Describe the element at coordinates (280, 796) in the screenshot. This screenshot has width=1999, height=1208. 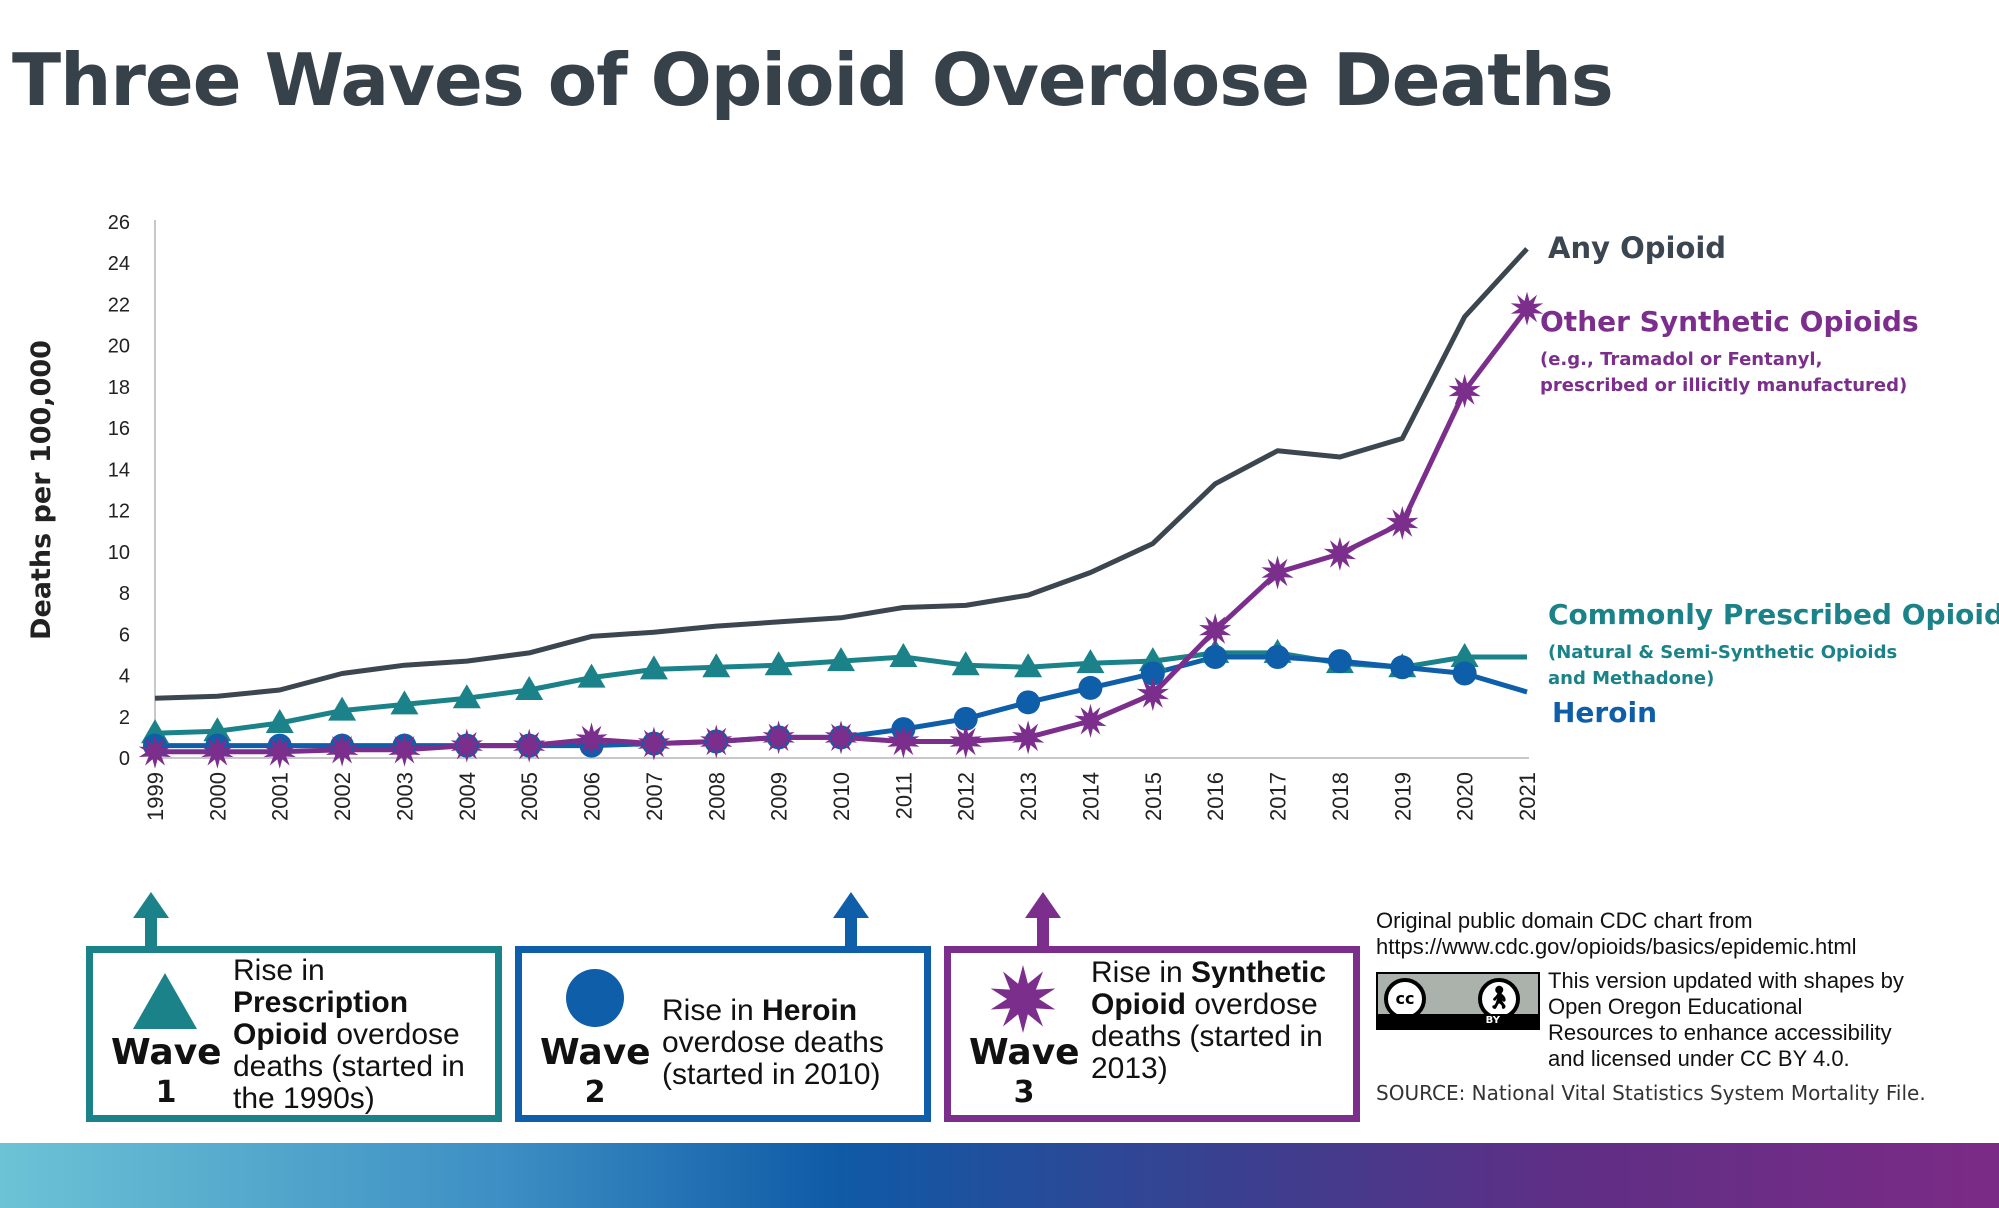
I see `x-tick-label: 2001` at that location.